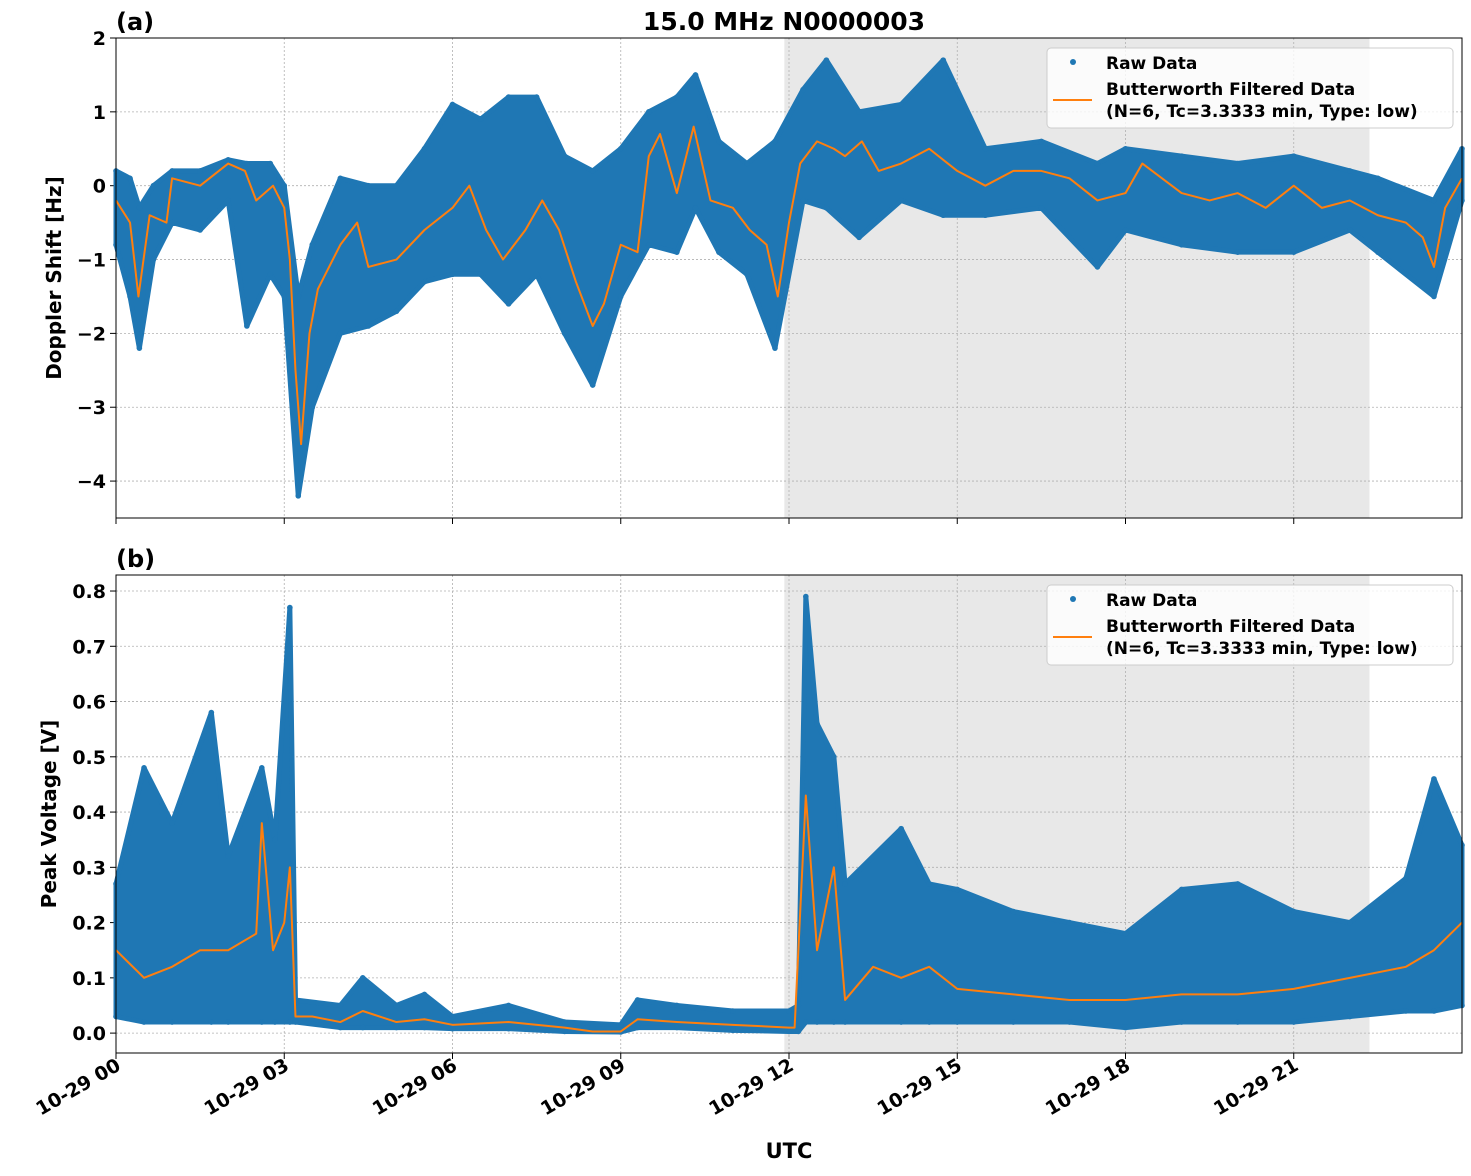 The height and width of the screenshot is (1176, 1471). What do you see at coordinates (89, 924) in the screenshot?
I see `y-tick-label: 0.2` at bounding box center [89, 924].